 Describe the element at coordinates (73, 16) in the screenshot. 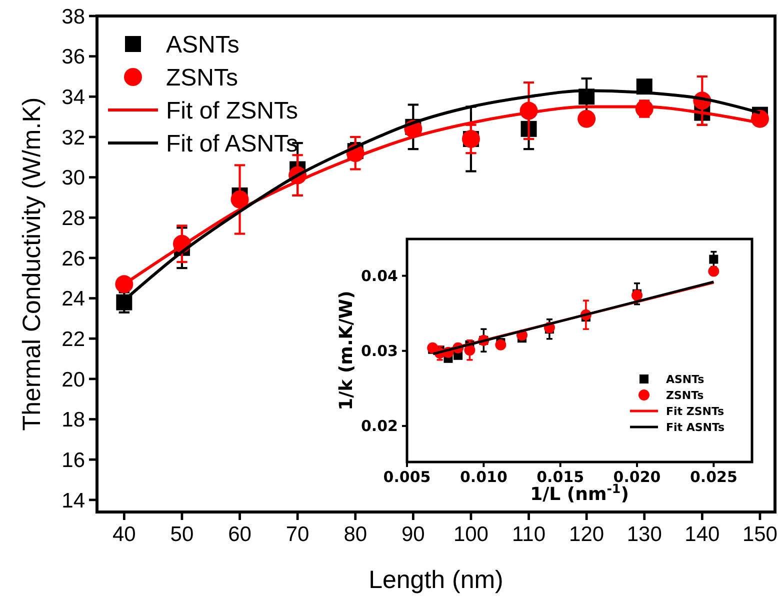

I see `y-tick-label: 38` at that location.